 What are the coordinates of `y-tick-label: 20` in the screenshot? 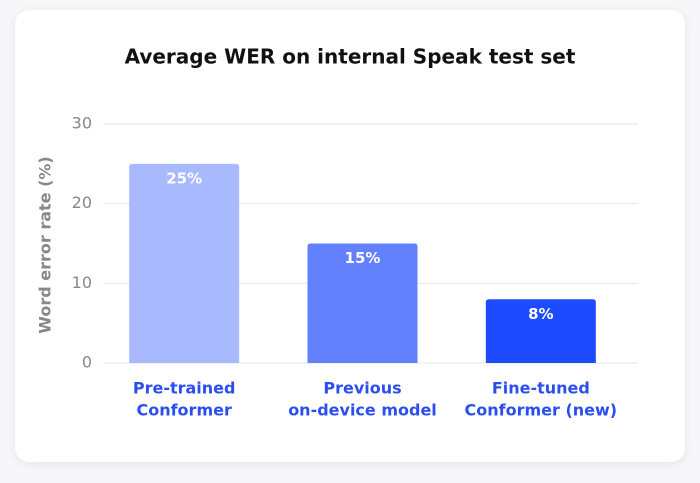 It's located at (82, 202).